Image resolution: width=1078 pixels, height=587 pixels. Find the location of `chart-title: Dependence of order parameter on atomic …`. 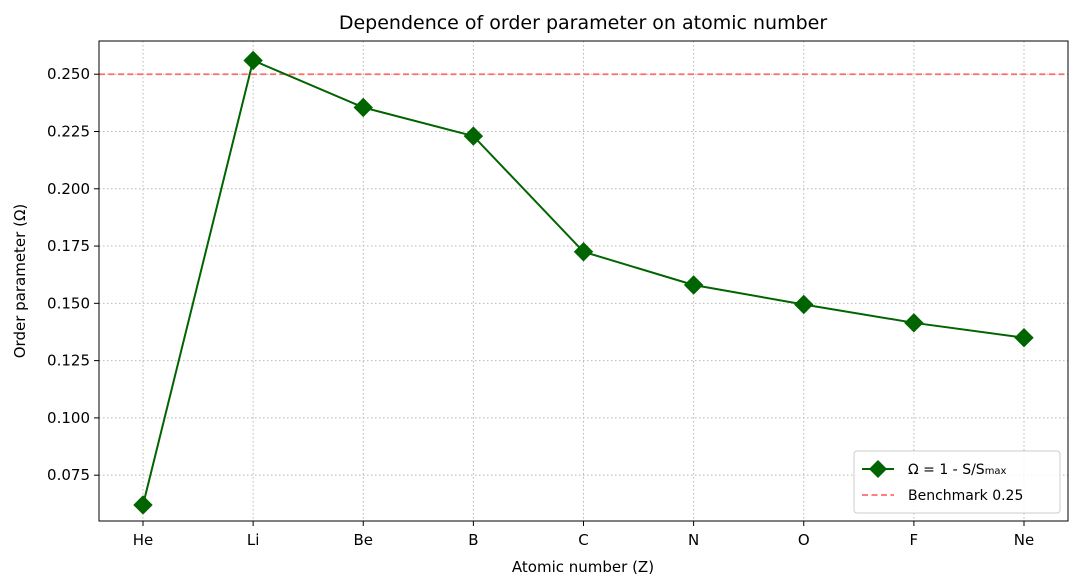

chart-title: Dependence of order parameter on atomic … is located at coordinates (583, 23).